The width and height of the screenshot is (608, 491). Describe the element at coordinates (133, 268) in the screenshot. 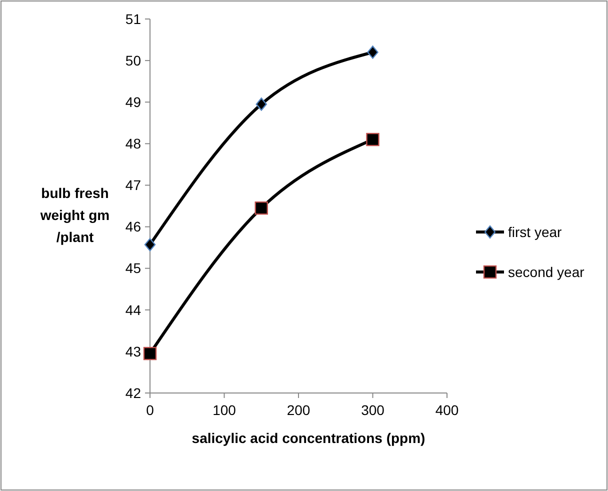

I see `y-tick-label: 45` at that location.